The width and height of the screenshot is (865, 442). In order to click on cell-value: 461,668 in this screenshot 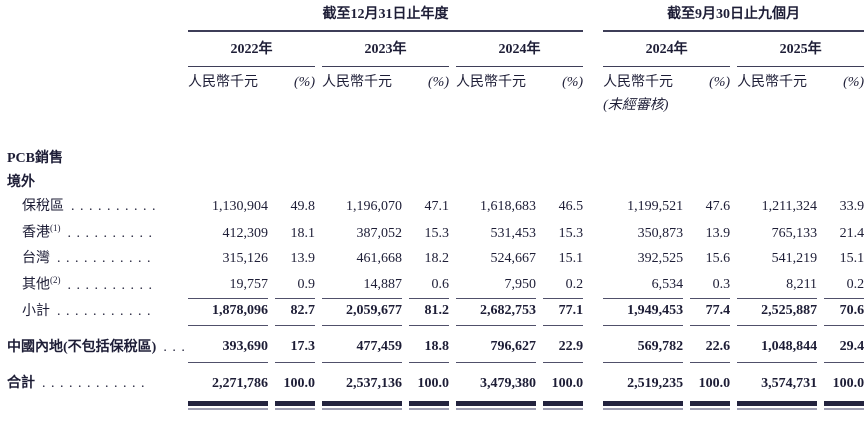, I will do `click(379, 259)`.